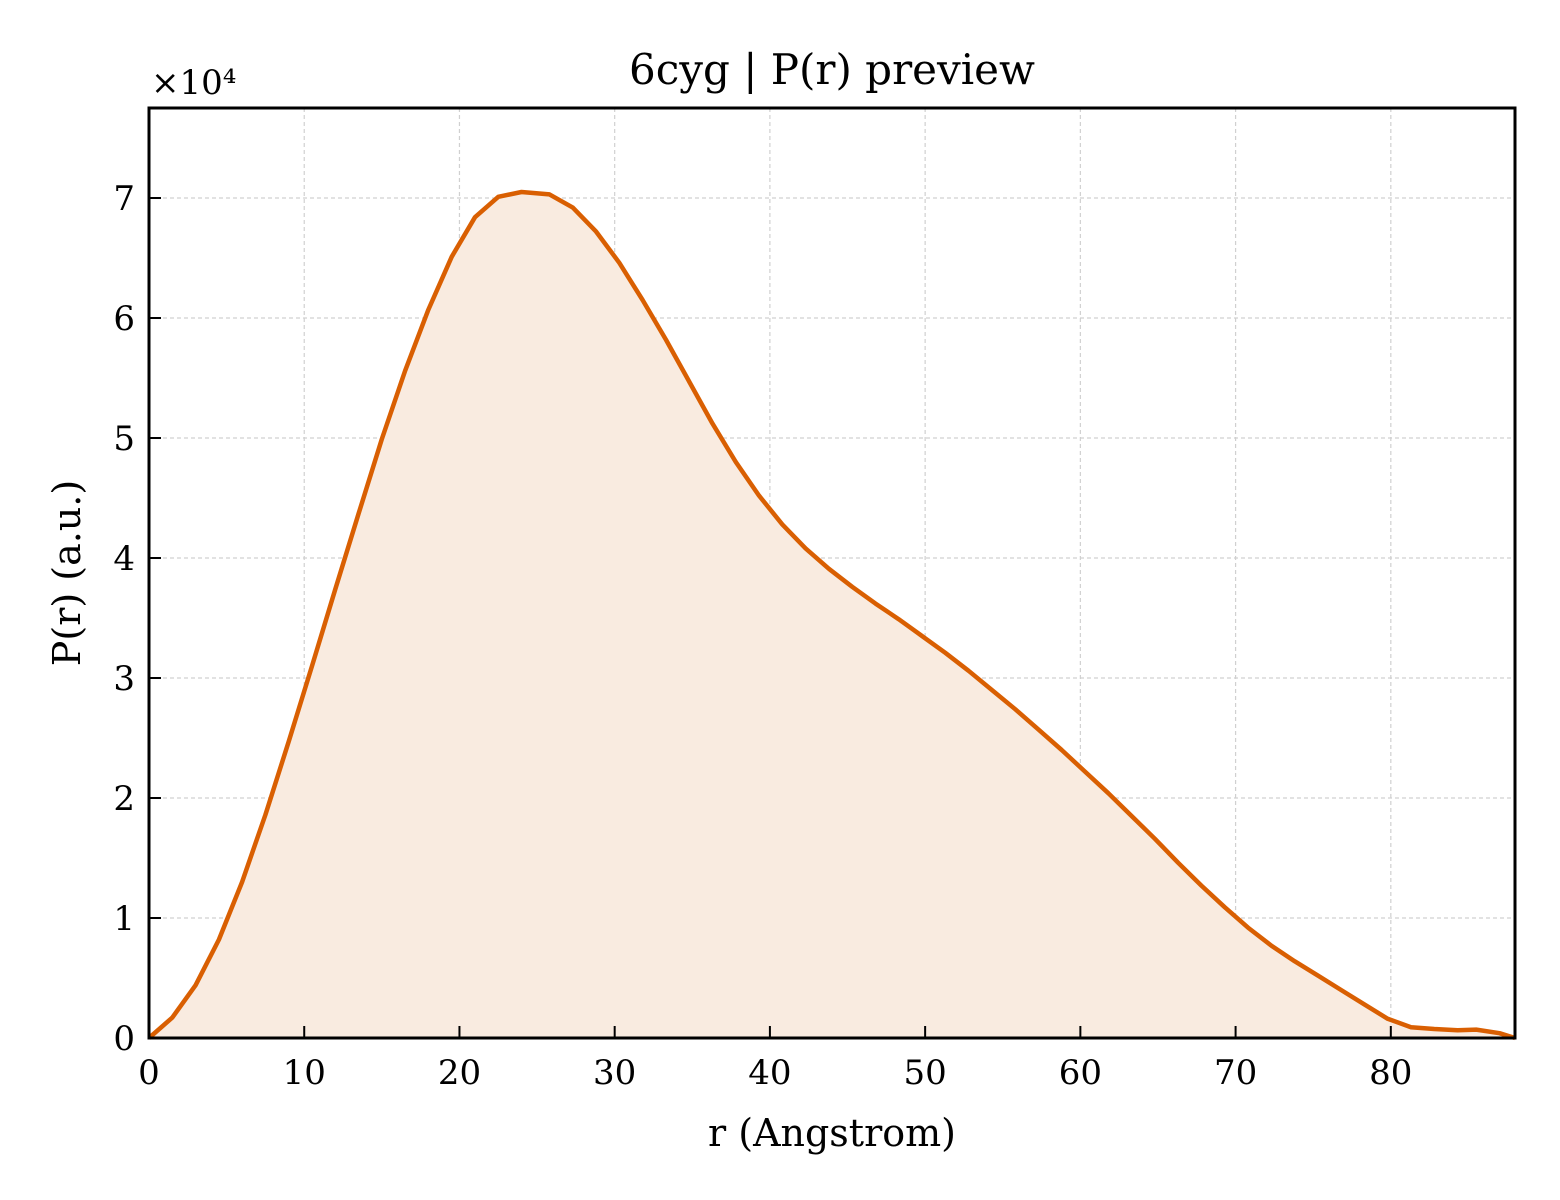  I want to click on y-tick-label: 5, so click(124, 439).